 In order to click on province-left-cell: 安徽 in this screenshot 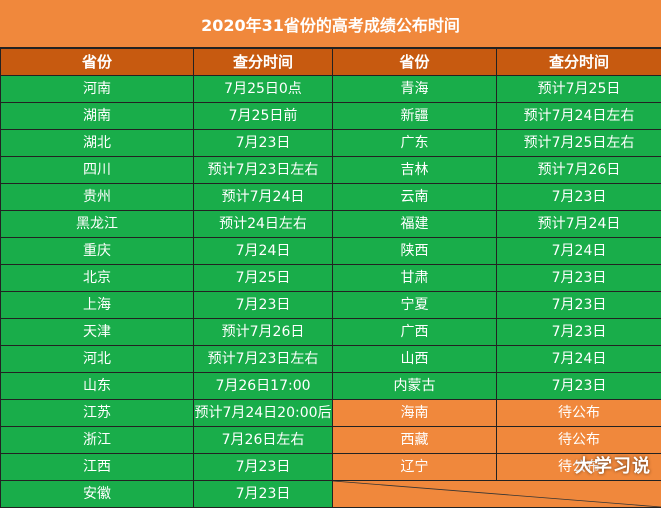, I will do `click(97, 494)`.